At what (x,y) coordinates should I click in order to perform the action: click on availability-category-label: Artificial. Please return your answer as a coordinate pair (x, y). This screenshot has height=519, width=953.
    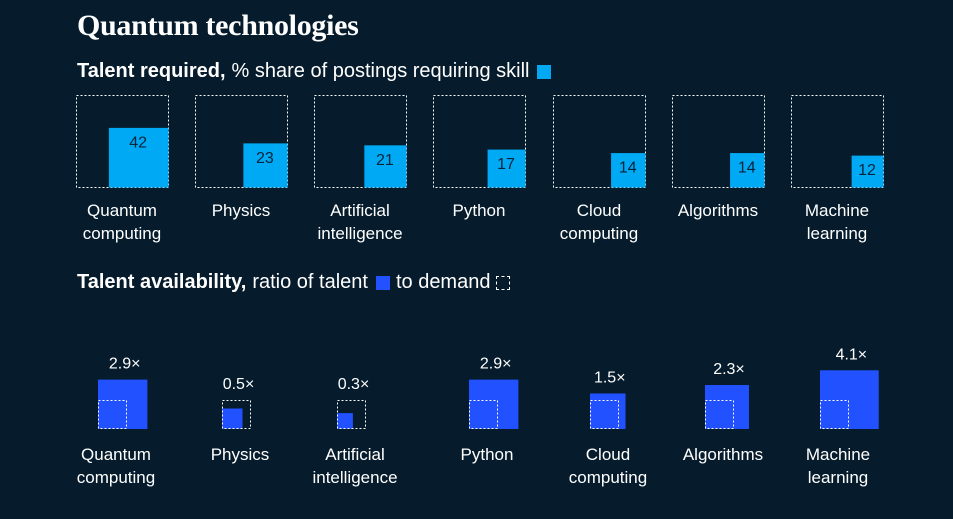
    Looking at the image, I should click on (355, 454).